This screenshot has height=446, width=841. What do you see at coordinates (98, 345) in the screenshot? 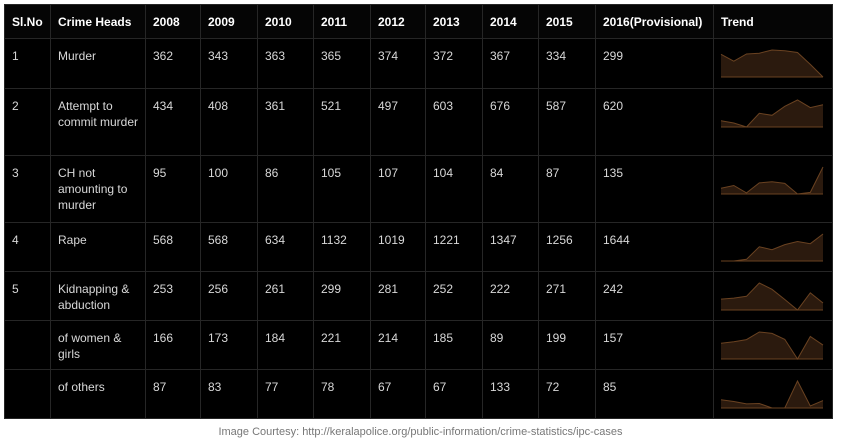
I see `crime-head-cell: of women & girls` at bounding box center [98, 345].